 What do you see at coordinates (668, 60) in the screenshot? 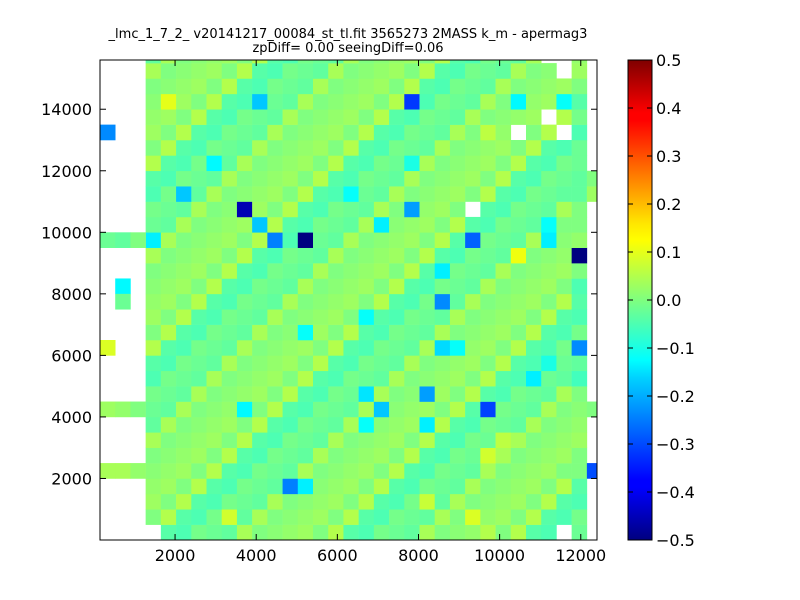
I see `colorbar-tick-label: 0.5` at bounding box center [668, 60].